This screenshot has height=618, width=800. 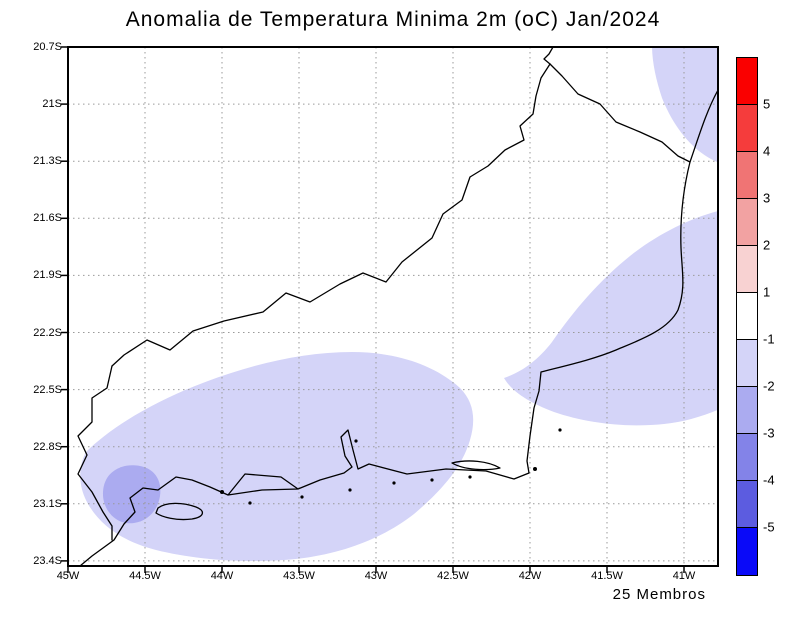 What do you see at coordinates (145, 576) in the screenshot?
I see `x-tick-label: 44.5W` at bounding box center [145, 576].